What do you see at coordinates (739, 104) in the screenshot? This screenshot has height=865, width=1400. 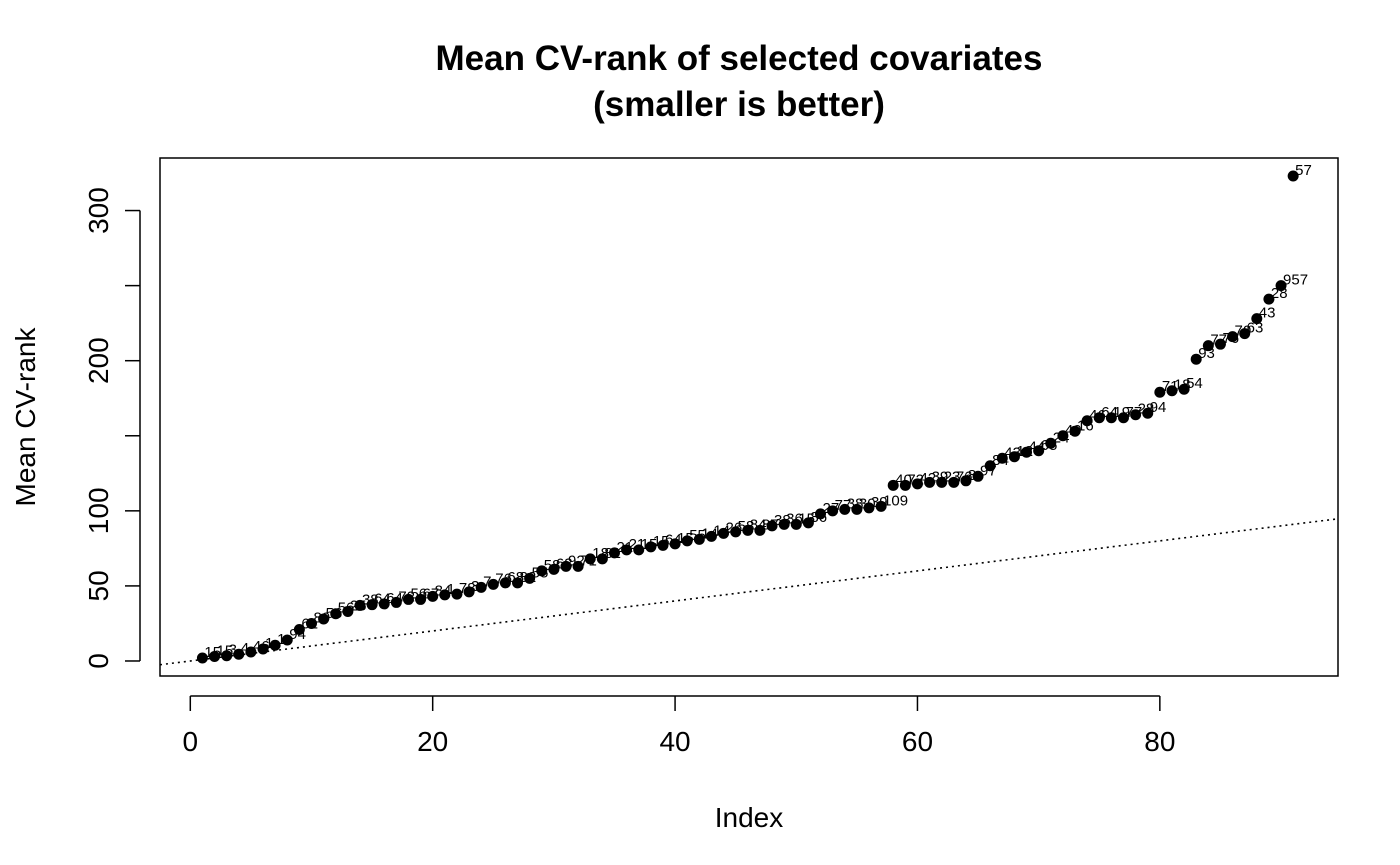 I see `chart-subtitle: (smaller is better)` at bounding box center [739, 104].